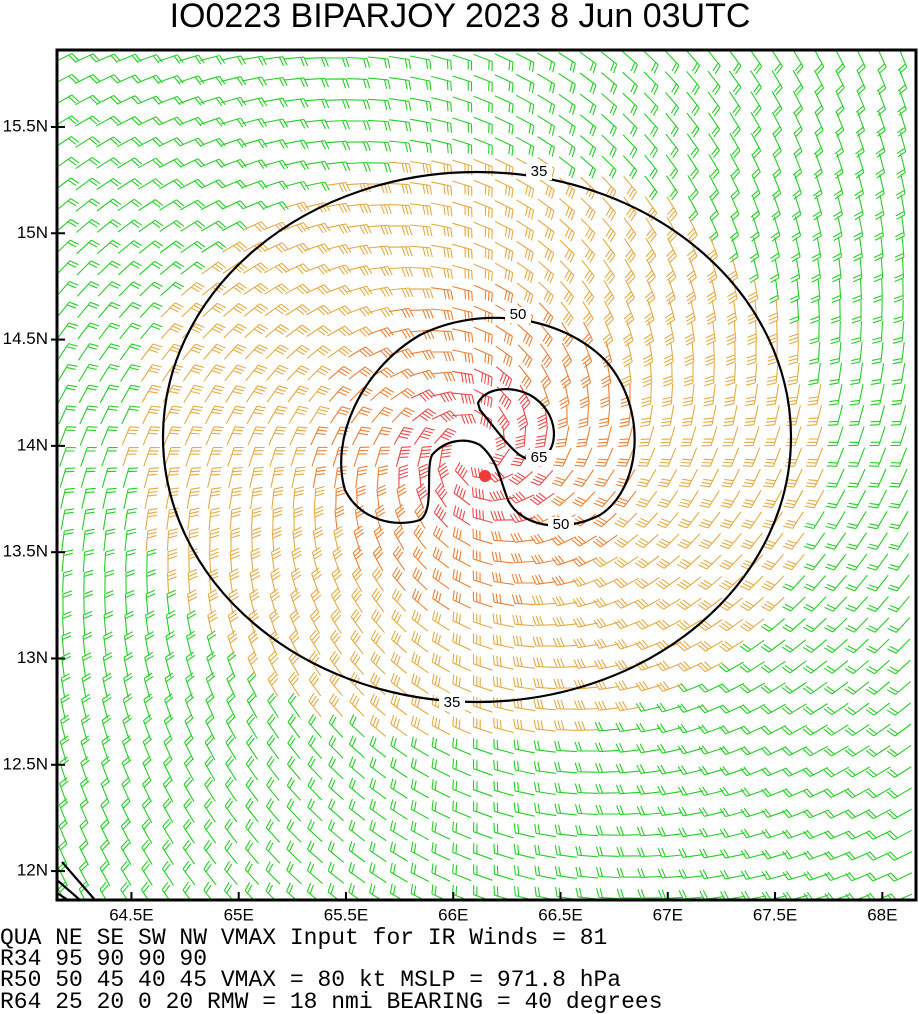 Image resolution: width=919 pixels, height=1014 pixels. I want to click on storm-center, so click(485, 476).